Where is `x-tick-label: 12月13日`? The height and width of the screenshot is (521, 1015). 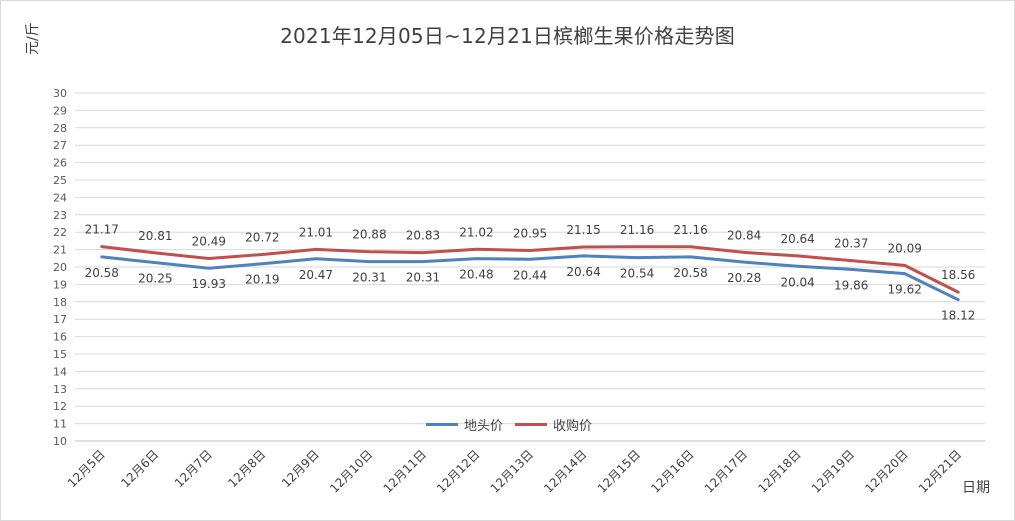
x-tick-label: 12月13日 is located at coordinates (512, 471).